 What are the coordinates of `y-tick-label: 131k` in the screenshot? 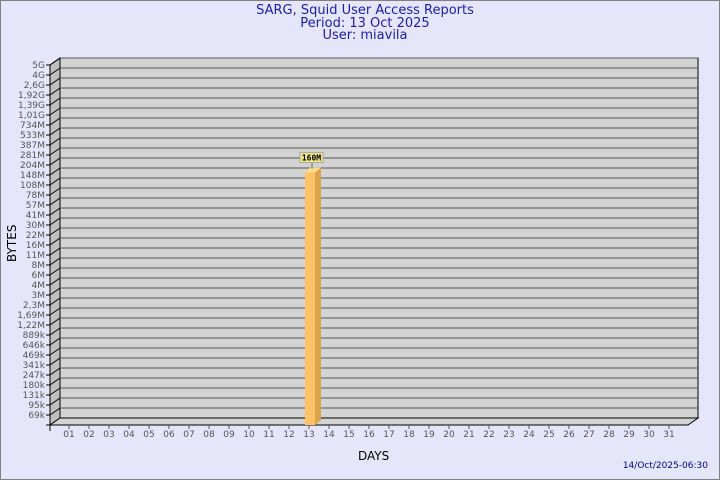 It's located at (34, 396).